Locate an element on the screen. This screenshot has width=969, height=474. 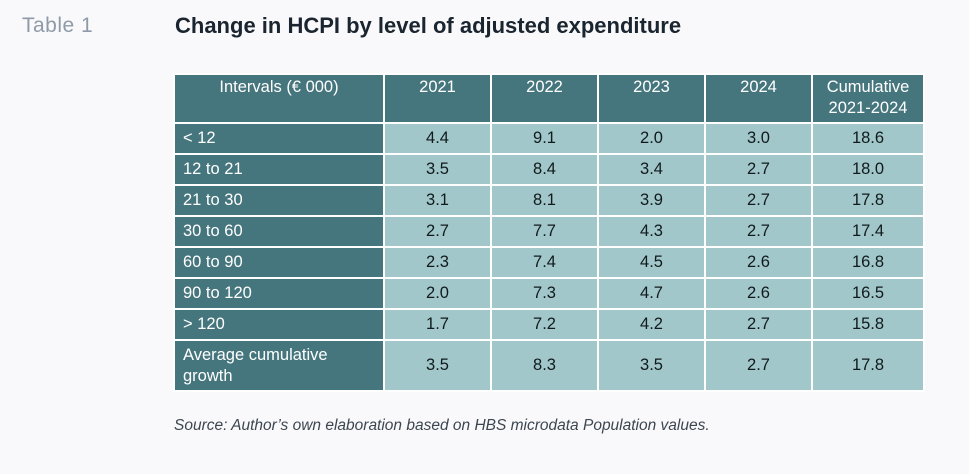
table-row: 21 to 30 3.1 8.1 3.9 2.7 17.8 is located at coordinates (549, 200).